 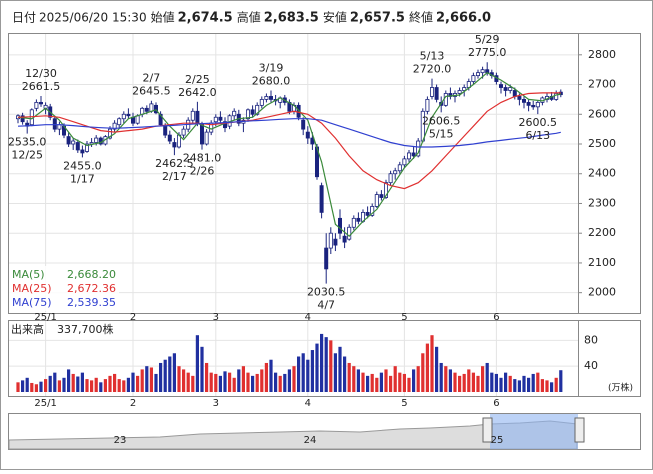 I want to click on x-tick-label: 3, so click(x=216, y=403).